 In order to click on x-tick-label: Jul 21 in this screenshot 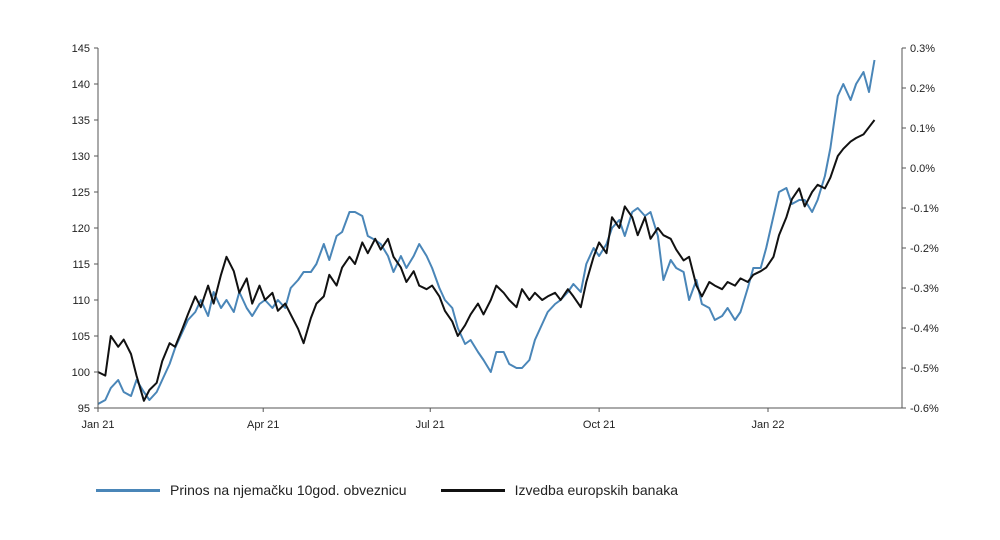, I will do `click(430, 425)`.